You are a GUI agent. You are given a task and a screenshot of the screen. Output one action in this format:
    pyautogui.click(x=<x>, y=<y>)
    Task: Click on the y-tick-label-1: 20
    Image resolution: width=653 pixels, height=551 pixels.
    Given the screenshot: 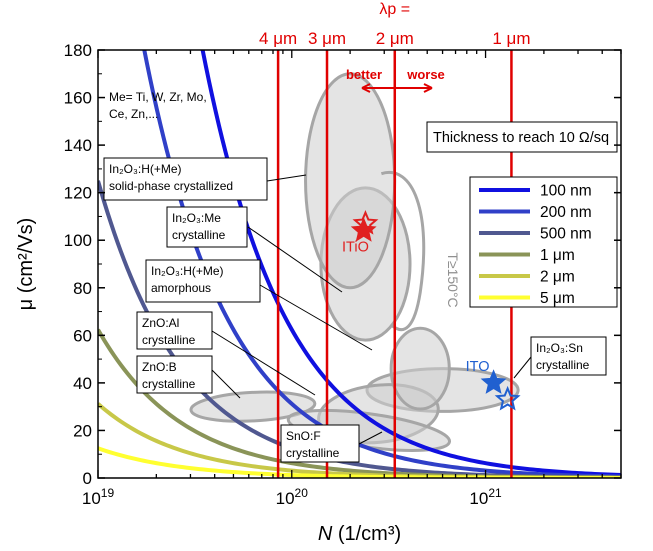 What is the action you would take?
    pyautogui.click(x=82, y=430)
    